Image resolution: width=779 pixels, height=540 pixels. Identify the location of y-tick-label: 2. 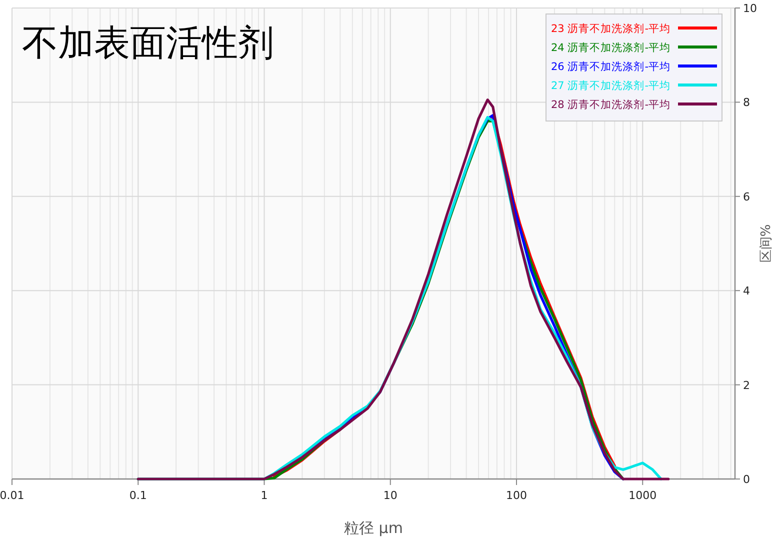
(746, 385).